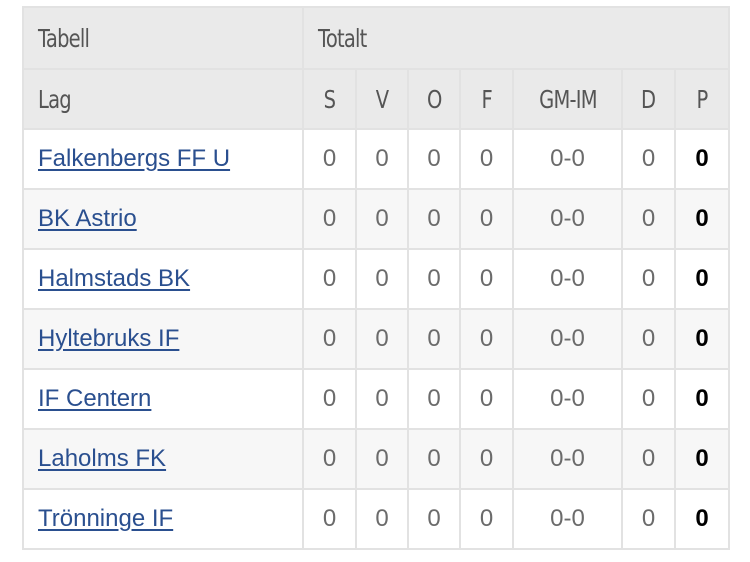 This screenshot has height=562, width=750. Describe the element at coordinates (109, 338) in the screenshot. I see `team-link: Hyltebruks IF` at that location.